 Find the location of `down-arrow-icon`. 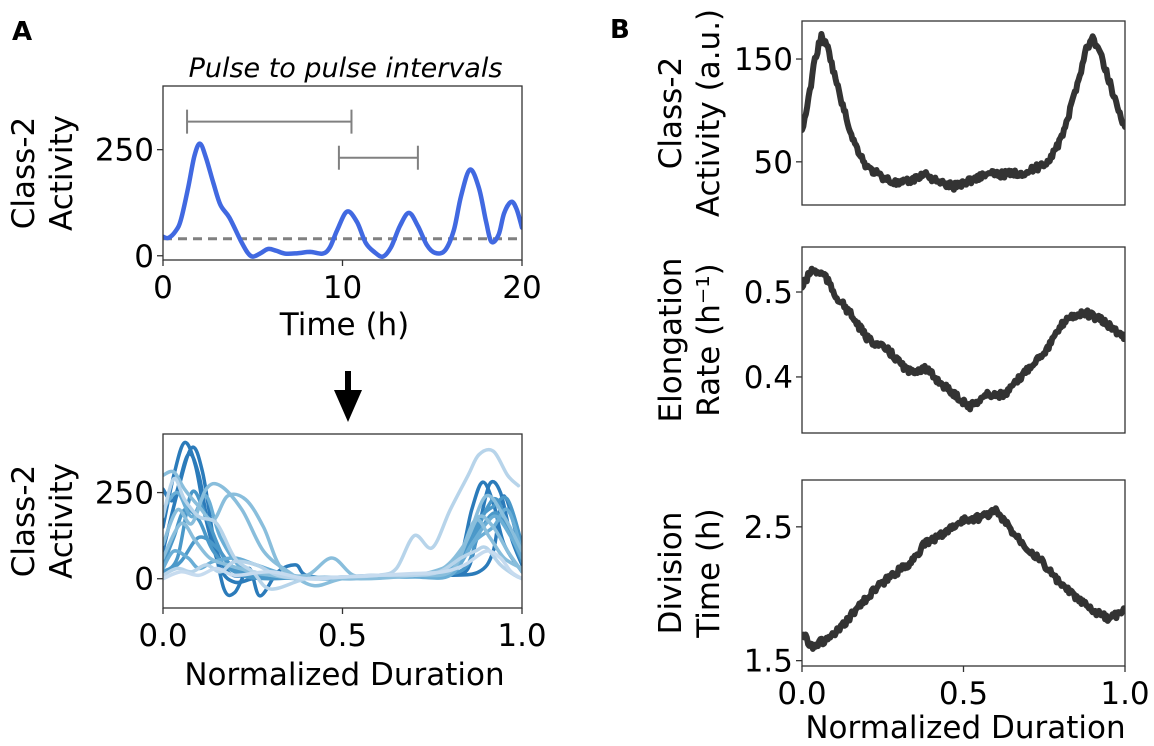

down-arrow-icon is located at coordinates (348, 396).